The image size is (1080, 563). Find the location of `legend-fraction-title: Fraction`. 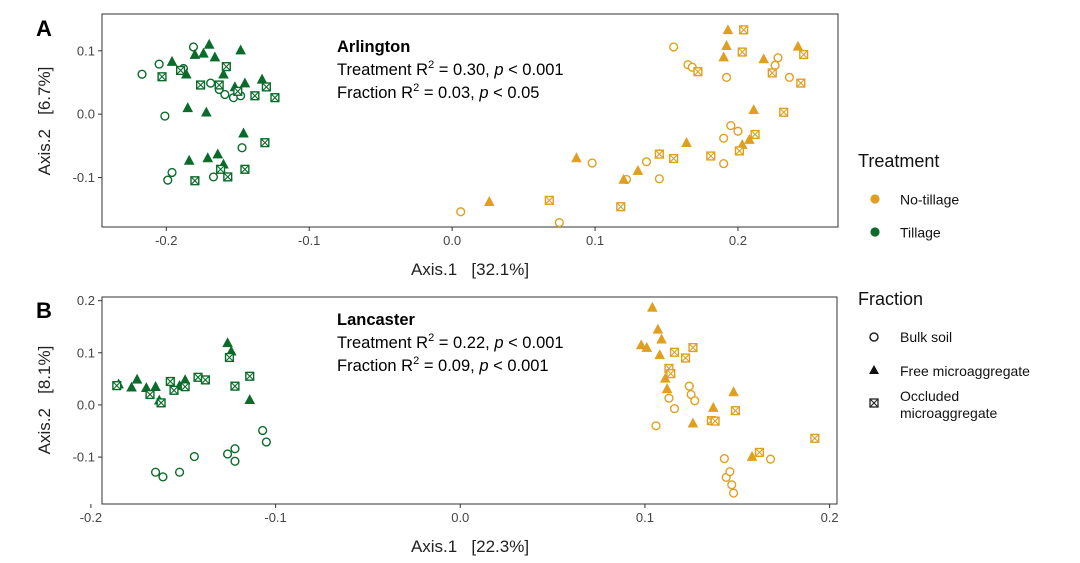

legend-fraction-title: Fraction is located at coordinates (890, 299).